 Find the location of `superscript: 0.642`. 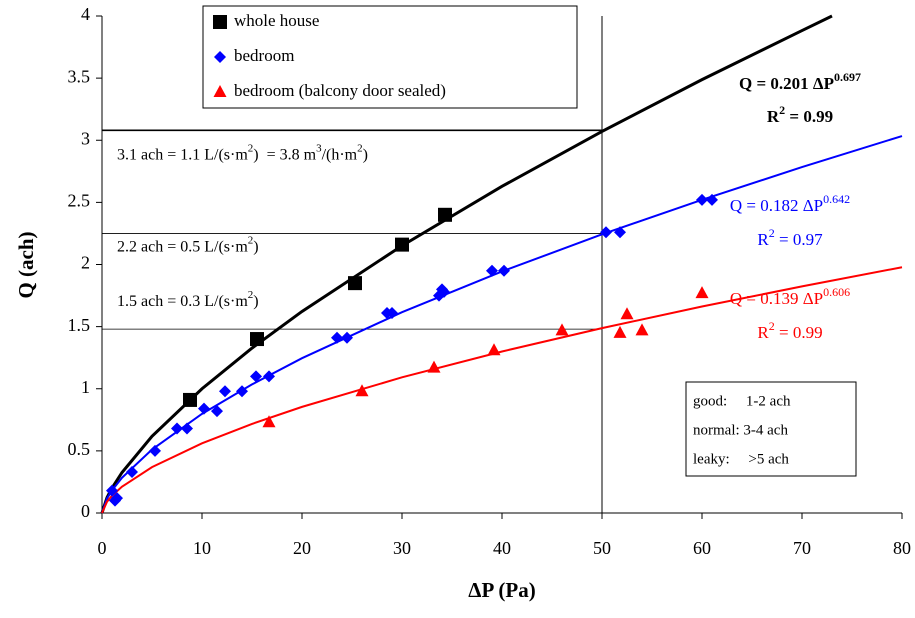

superscript: 0.642 is located at coordinates (836, 199).